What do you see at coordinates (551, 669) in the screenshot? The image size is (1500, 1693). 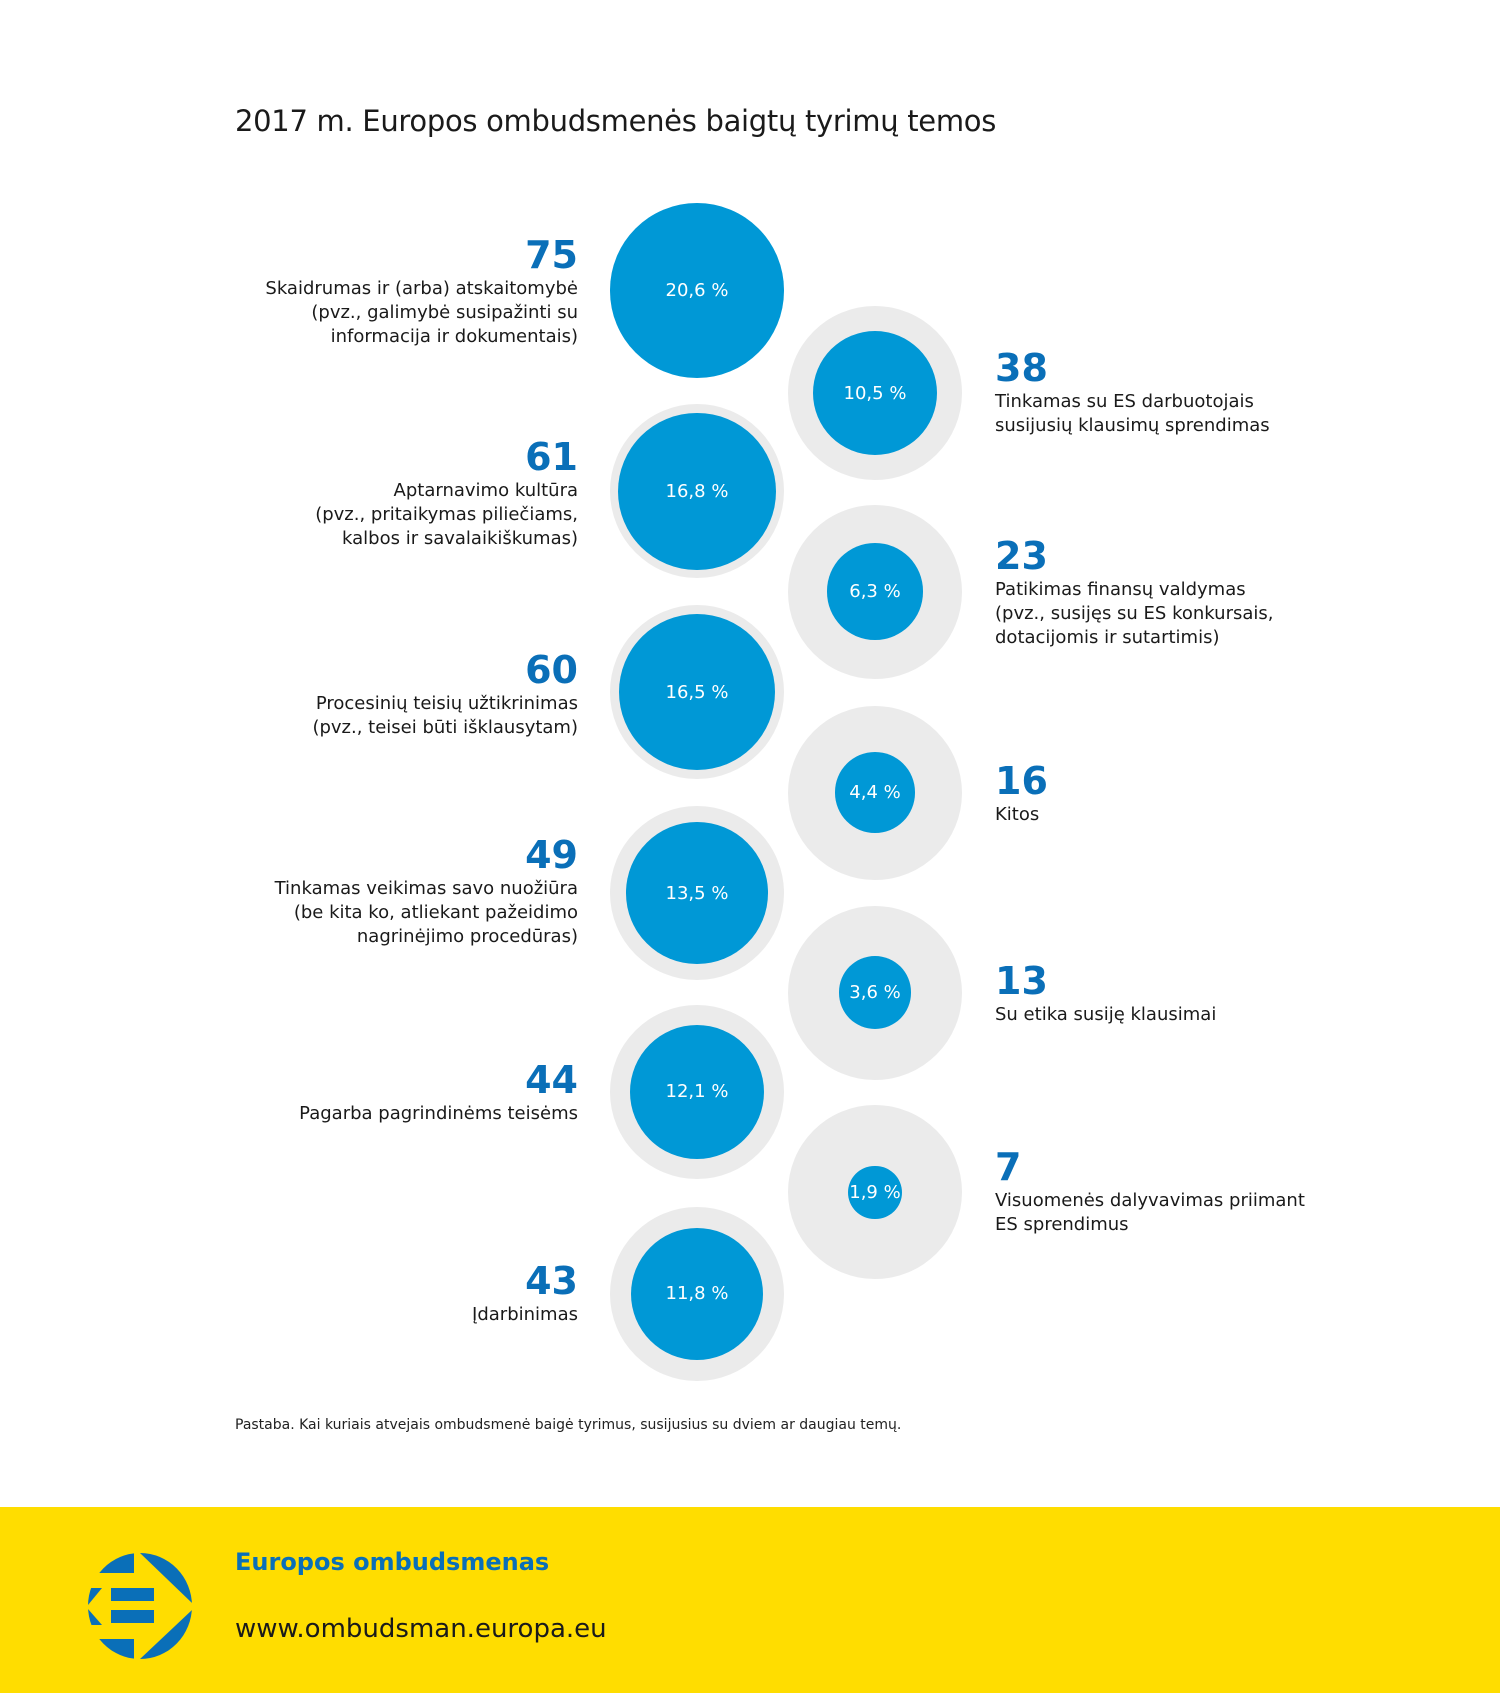 I see `count-value: 60` at bounding box center [551, 669].